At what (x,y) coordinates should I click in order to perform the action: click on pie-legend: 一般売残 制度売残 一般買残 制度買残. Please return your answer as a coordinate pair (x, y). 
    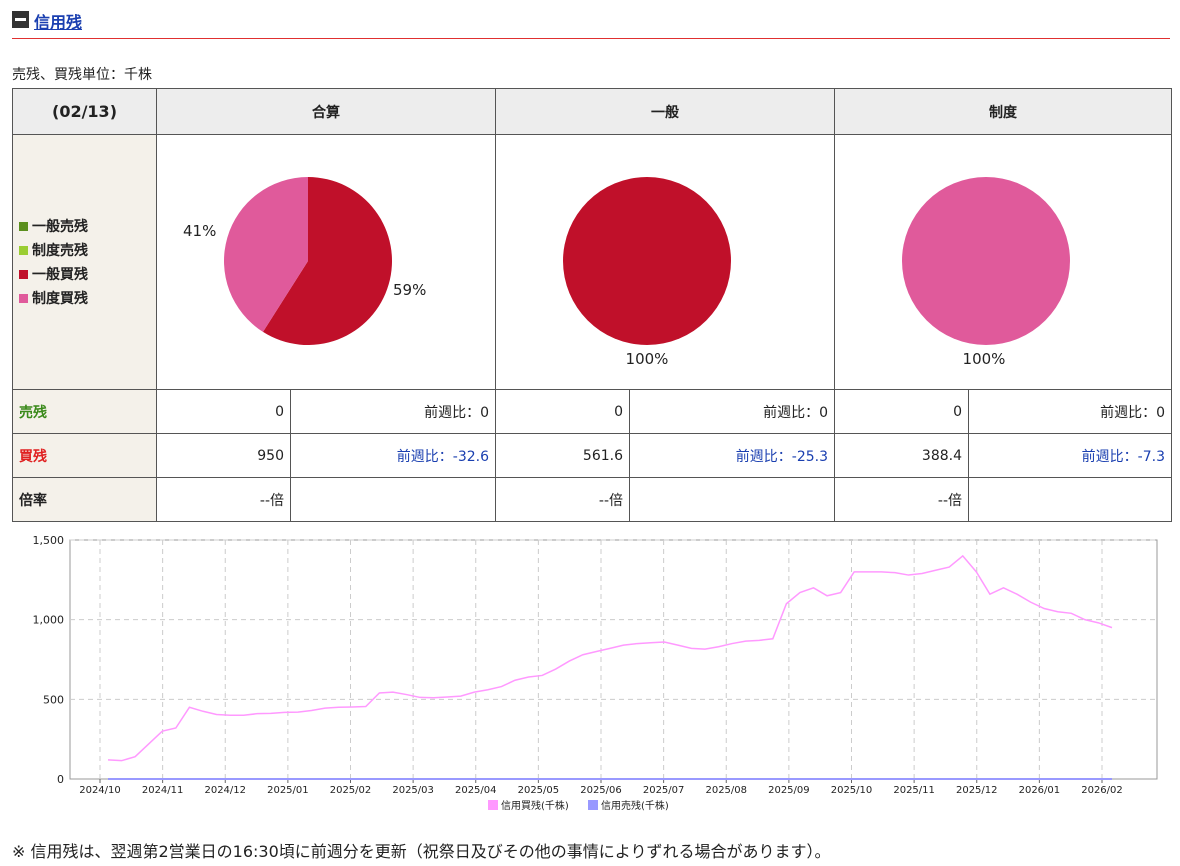
    Looking at the image, I should click on (84, 262).